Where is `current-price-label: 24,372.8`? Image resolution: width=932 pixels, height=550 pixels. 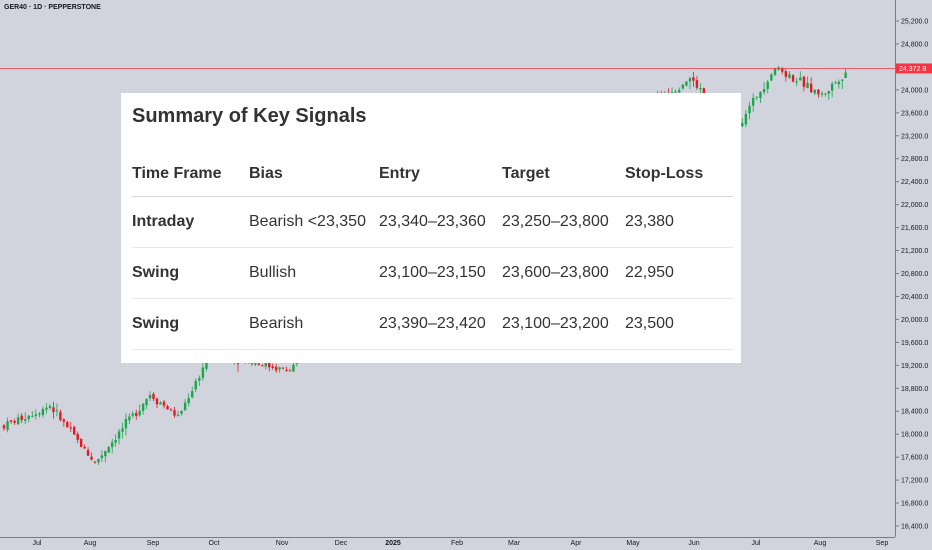 current-price-label: 24,372.8 is located at coordinates (912, 69).